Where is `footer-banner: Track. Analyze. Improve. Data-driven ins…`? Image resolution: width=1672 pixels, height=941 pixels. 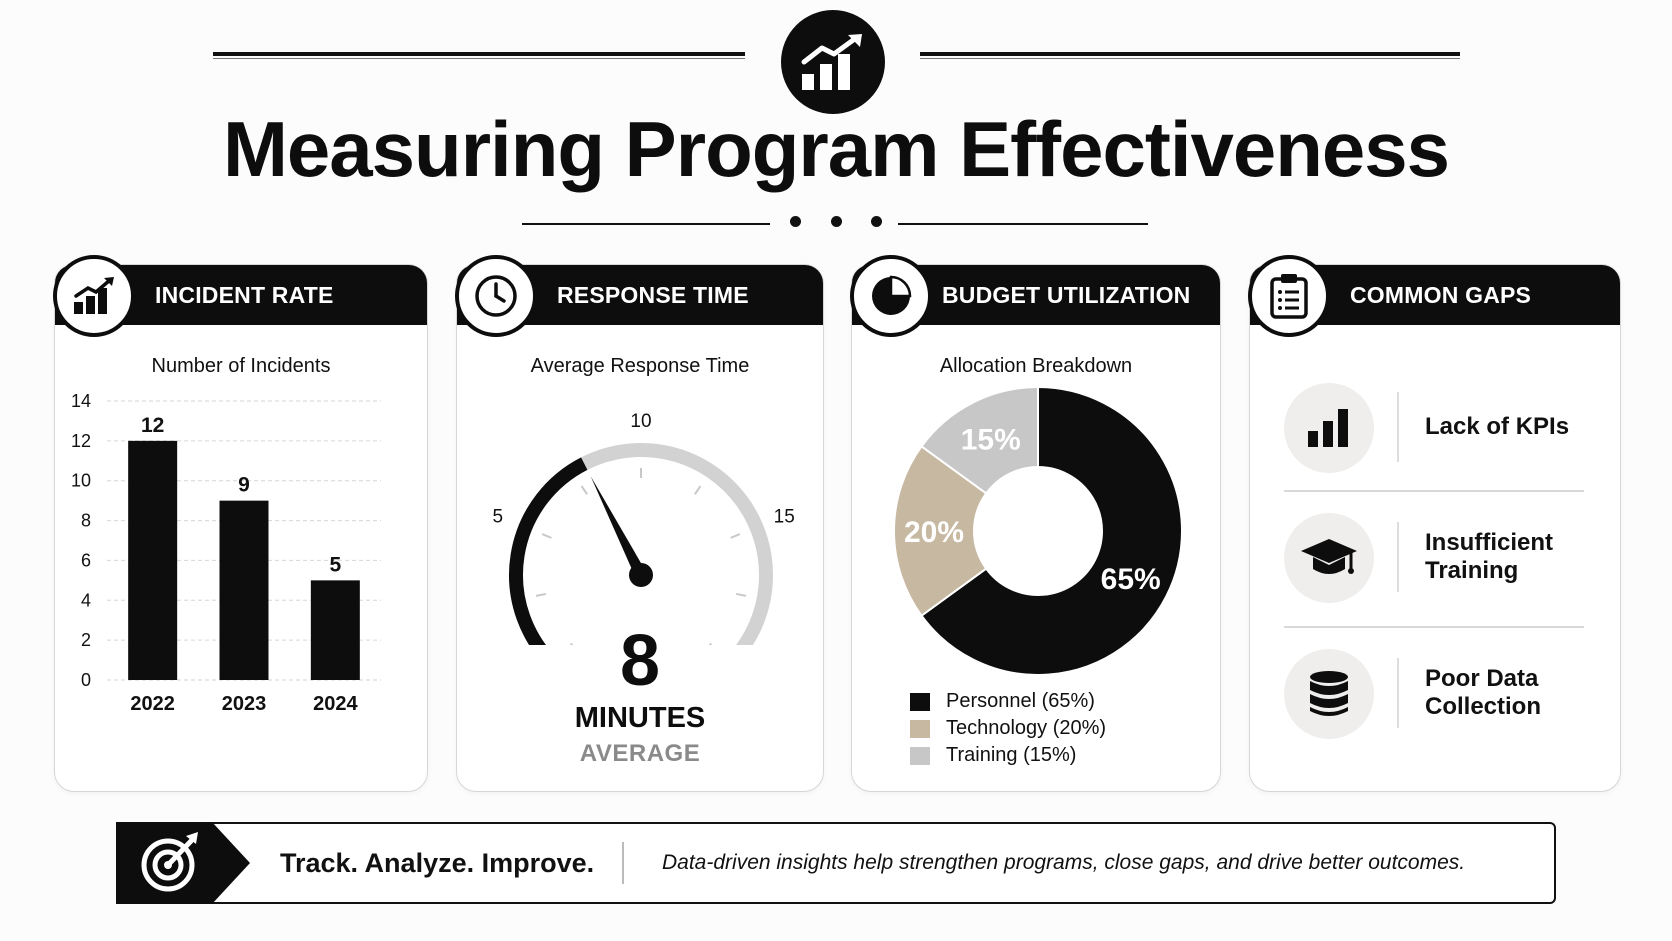
footer-banner: Track. Analyze. Improve. Data-driven ins… is located at coordinates (836, 863).